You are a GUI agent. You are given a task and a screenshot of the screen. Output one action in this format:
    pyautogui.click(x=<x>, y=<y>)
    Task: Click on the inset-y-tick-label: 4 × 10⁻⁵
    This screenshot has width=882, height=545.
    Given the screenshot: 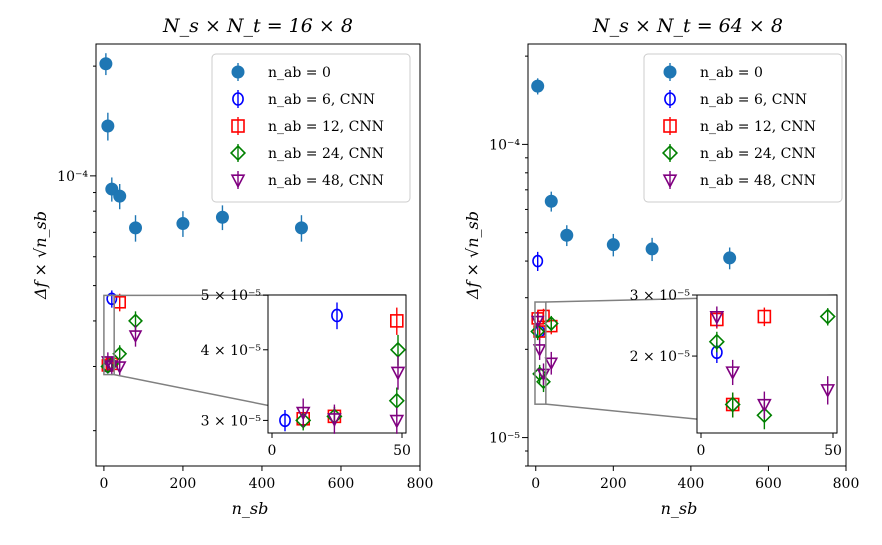 What is the action you would take?
    pyautogui.click(x=231, y=351)
    